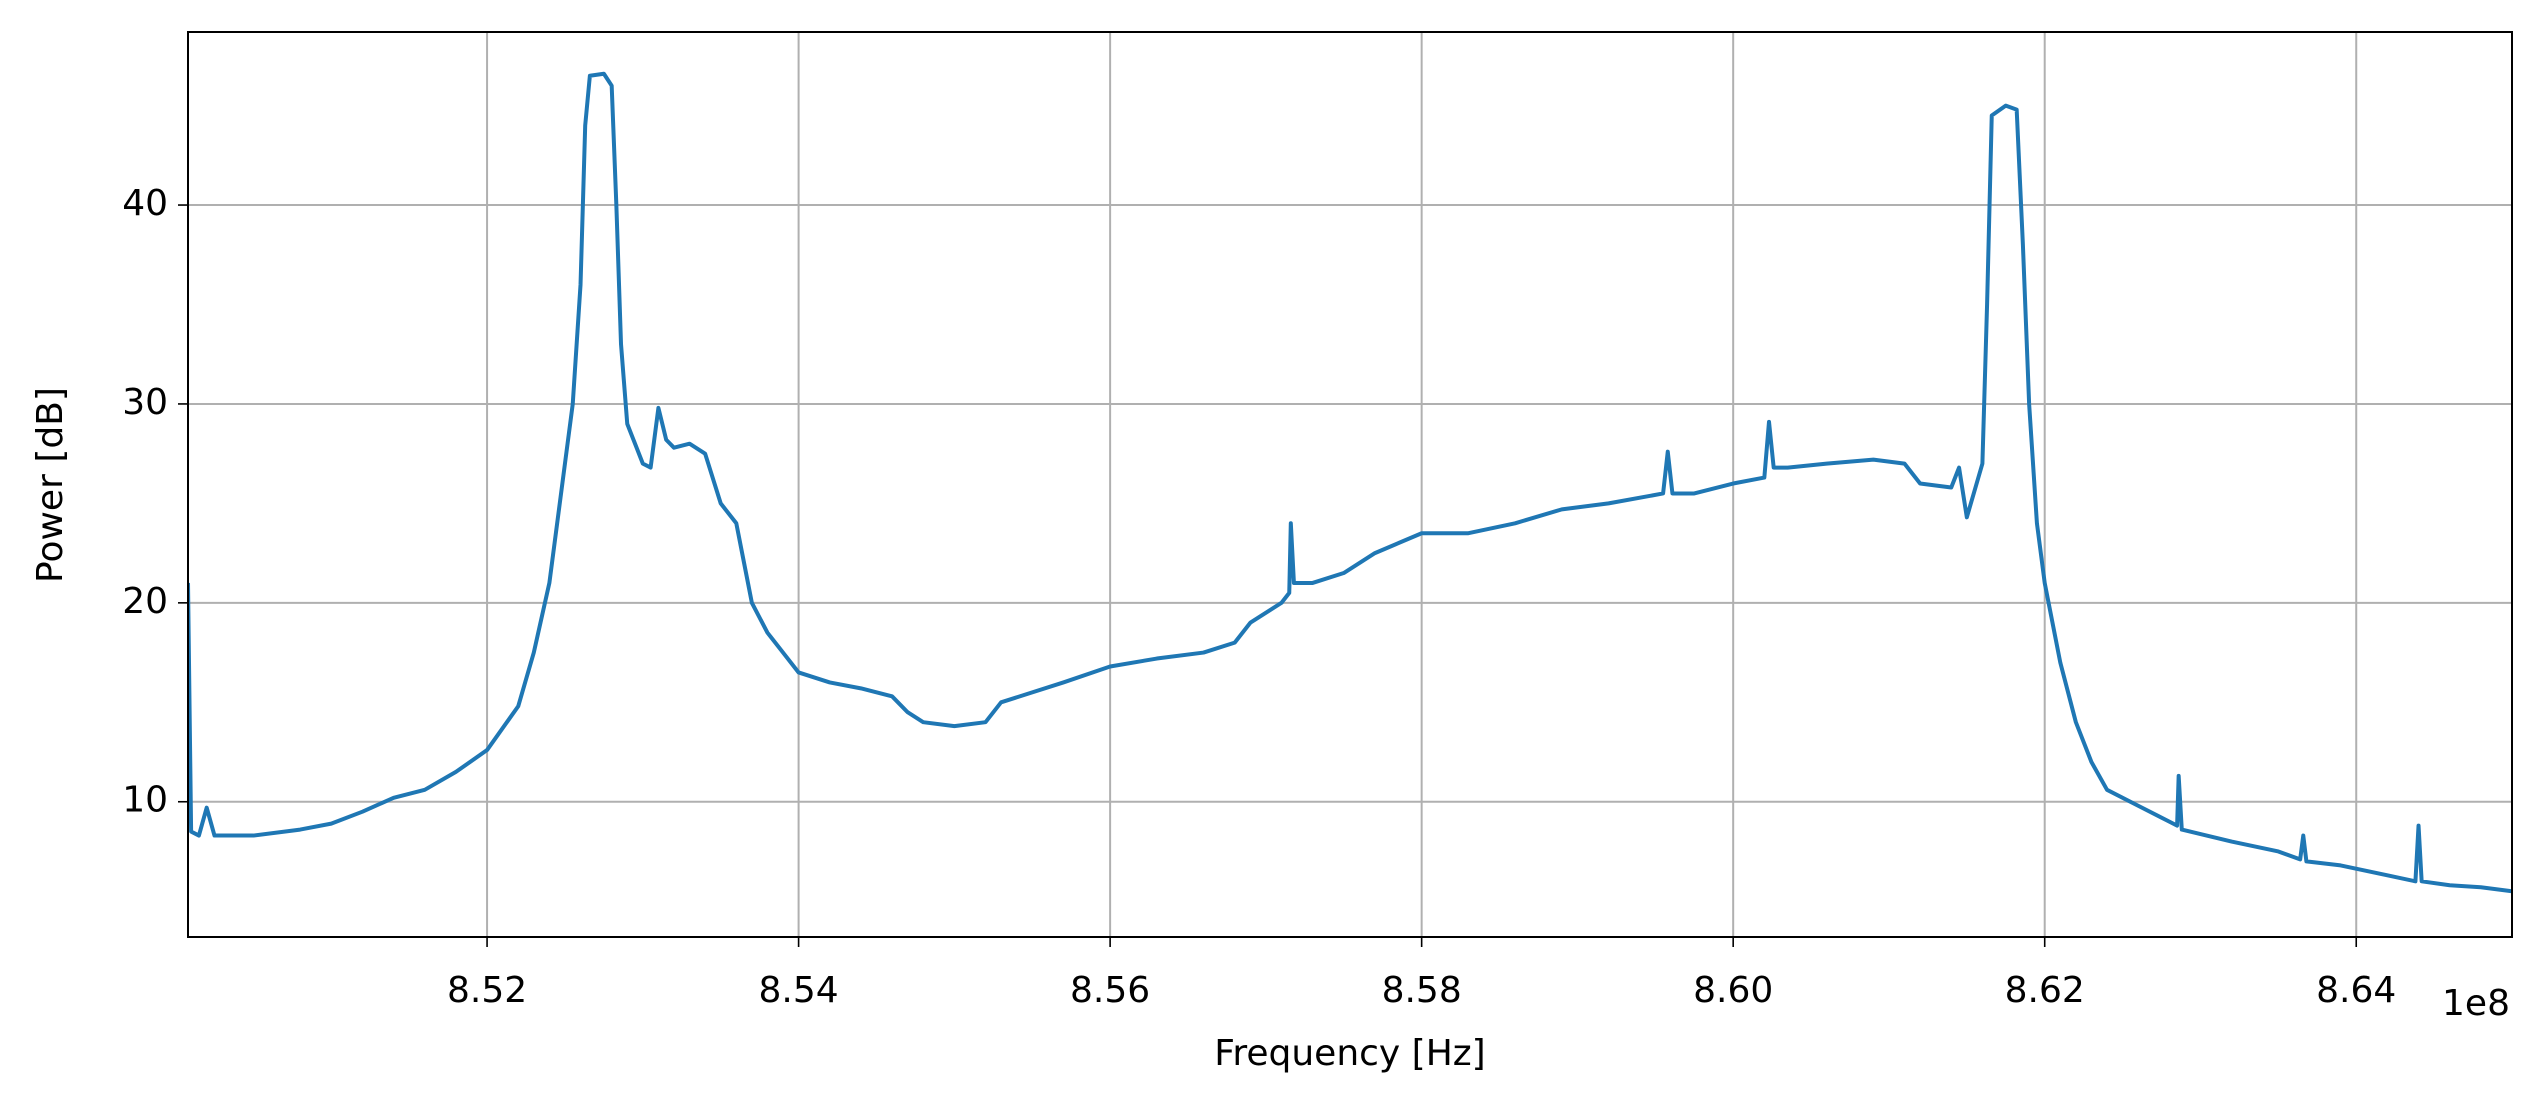 Image resolution: width=2545 pixels, height=1115 pixels. I want to click on x-tick-label: 8.62, so click(2045, 990).